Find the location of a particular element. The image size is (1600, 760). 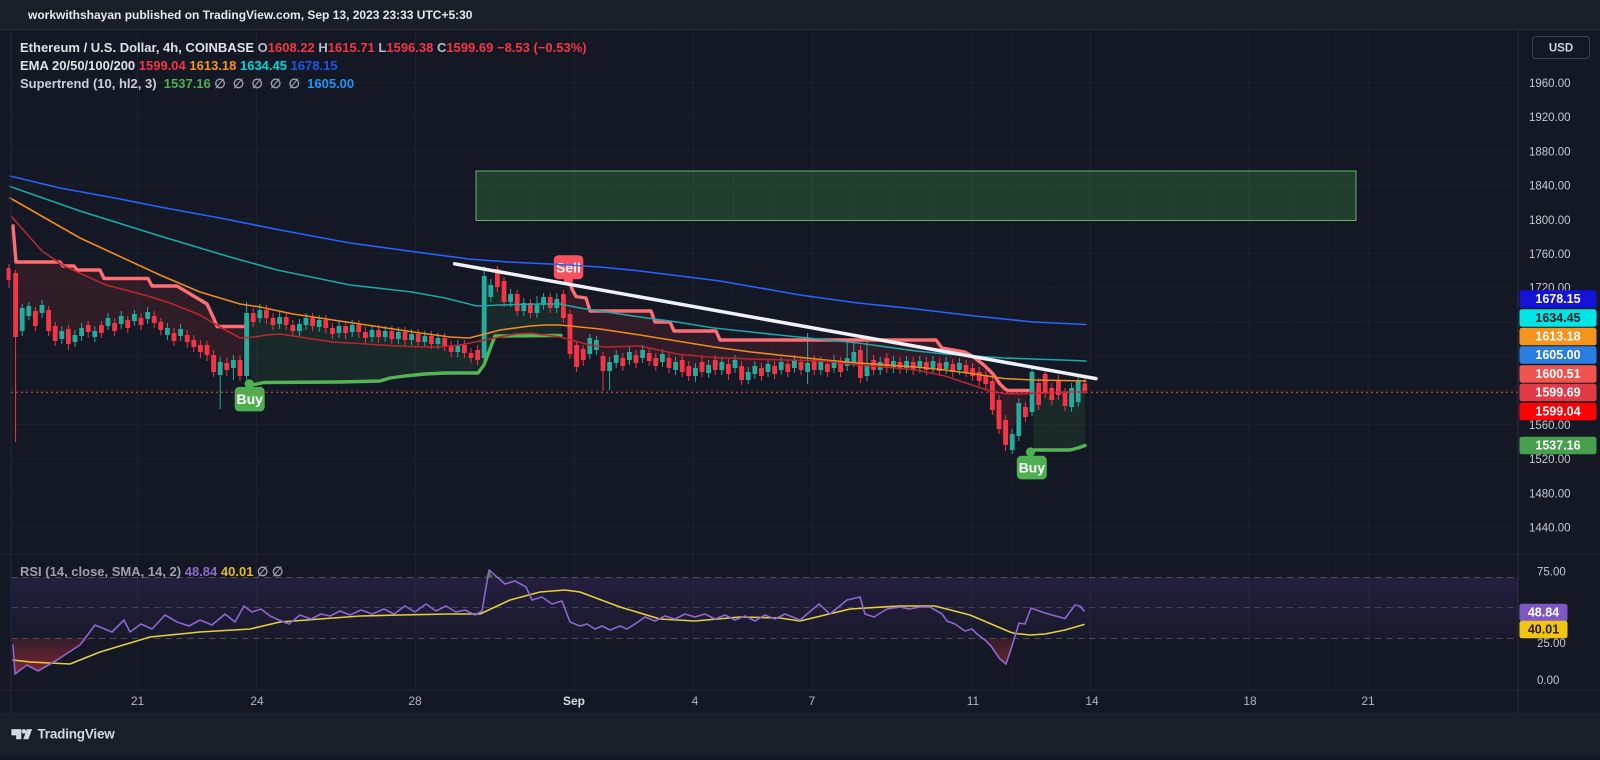

svg-text: 1800.00 is located at coordinates (1550, 221).